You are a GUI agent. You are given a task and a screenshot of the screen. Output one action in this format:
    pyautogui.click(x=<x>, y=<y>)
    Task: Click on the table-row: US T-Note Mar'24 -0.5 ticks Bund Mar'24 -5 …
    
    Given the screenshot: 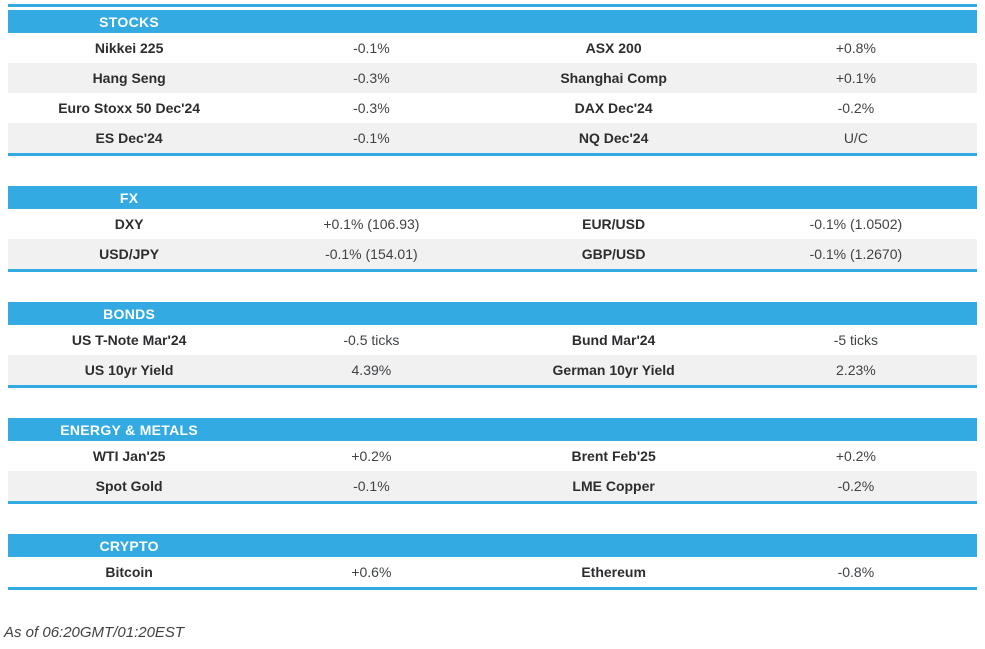 What is the action you would take?
    pyautogui.click(x=492, y=340)
    